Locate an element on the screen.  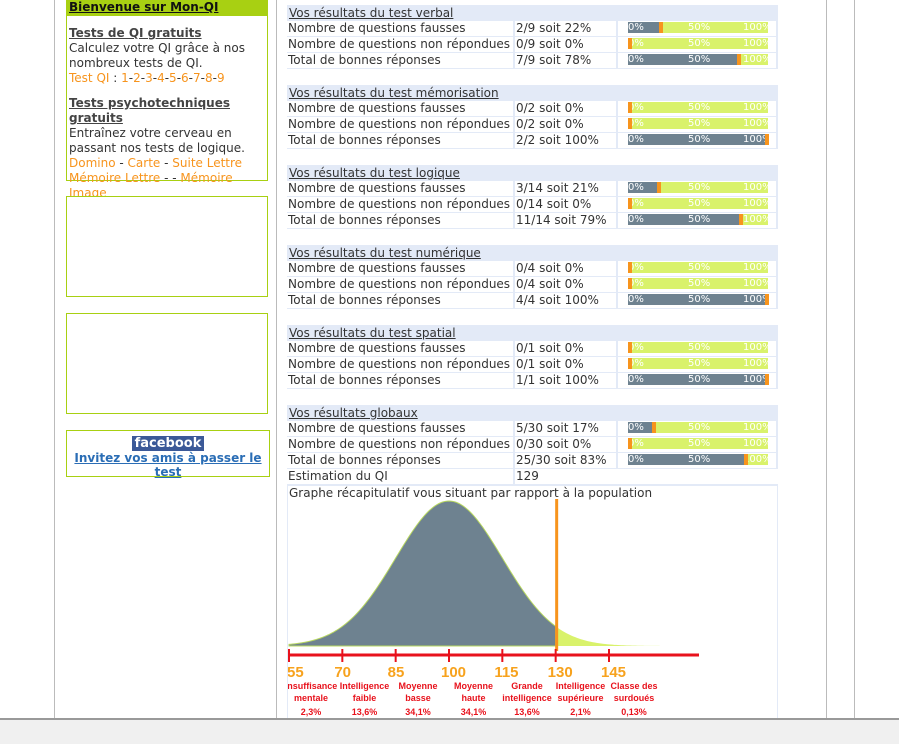
iq-test-number-link: 1 is located at coordinates (125, 78).